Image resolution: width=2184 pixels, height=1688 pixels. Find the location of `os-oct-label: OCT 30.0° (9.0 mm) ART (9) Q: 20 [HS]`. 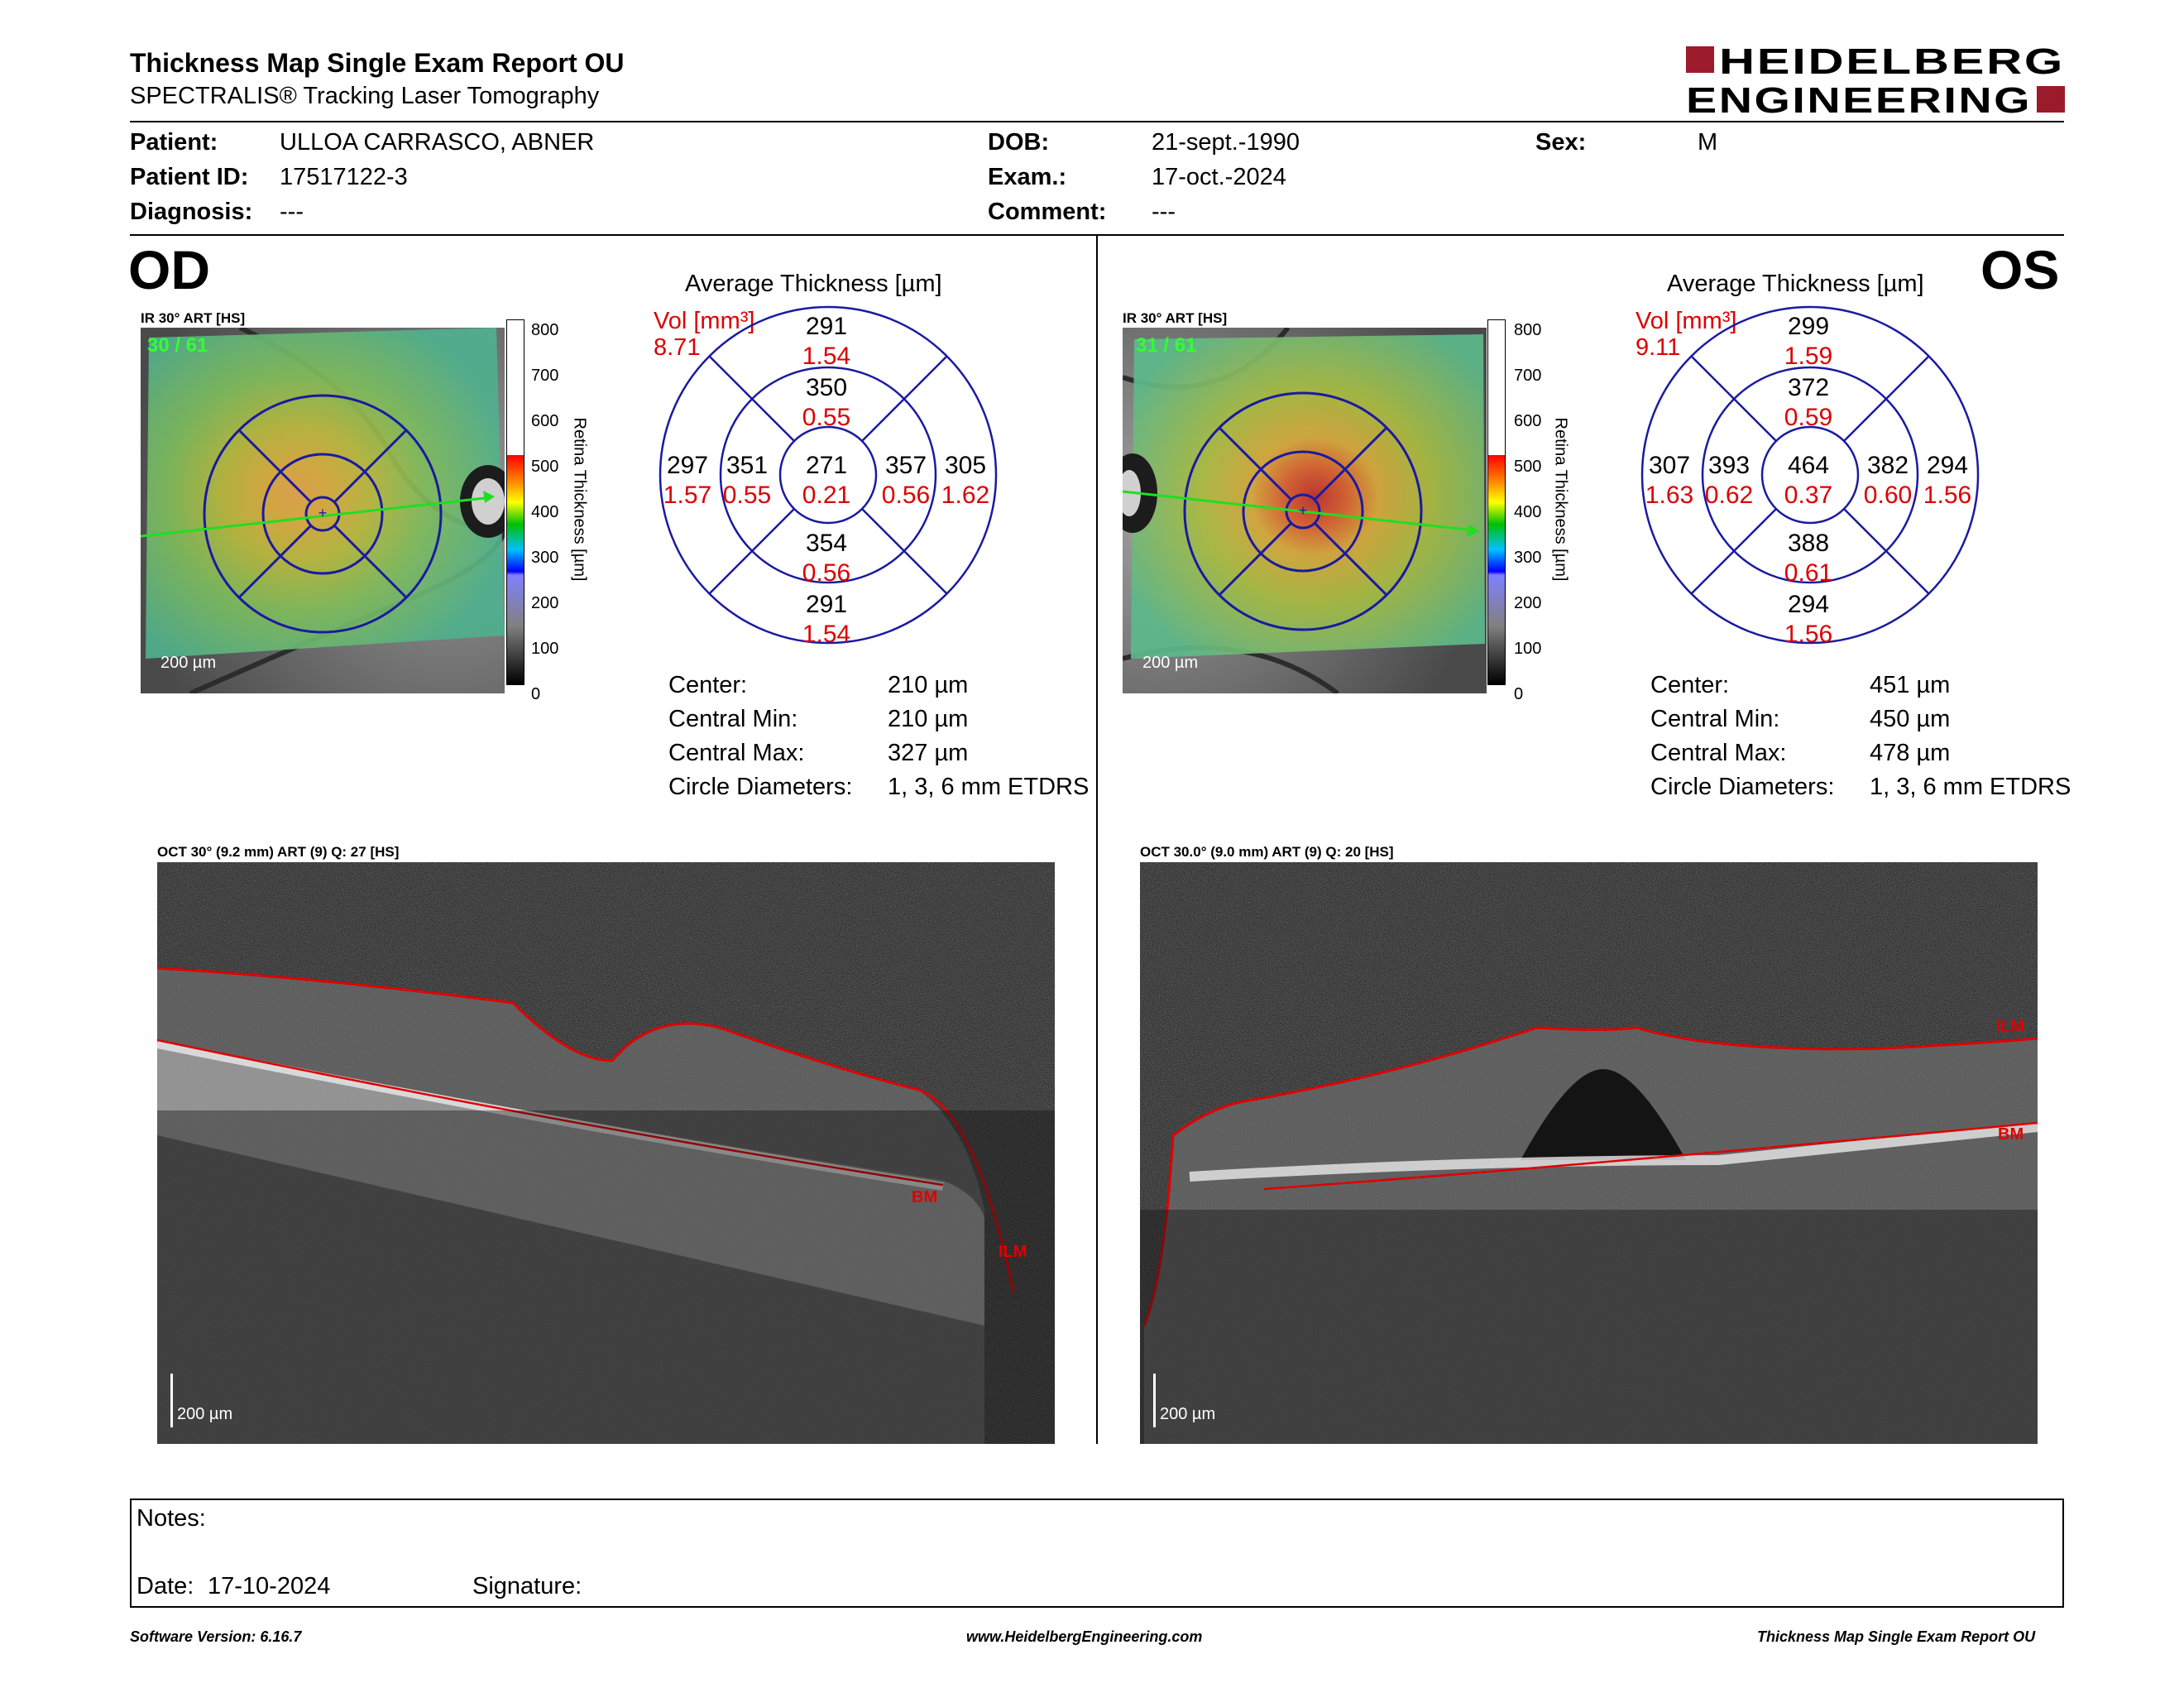

os-oct-label: OCT 30.0° (9.0 mm) ART (9) Q: 20 [HS] is located at coordinates (1267, 852).